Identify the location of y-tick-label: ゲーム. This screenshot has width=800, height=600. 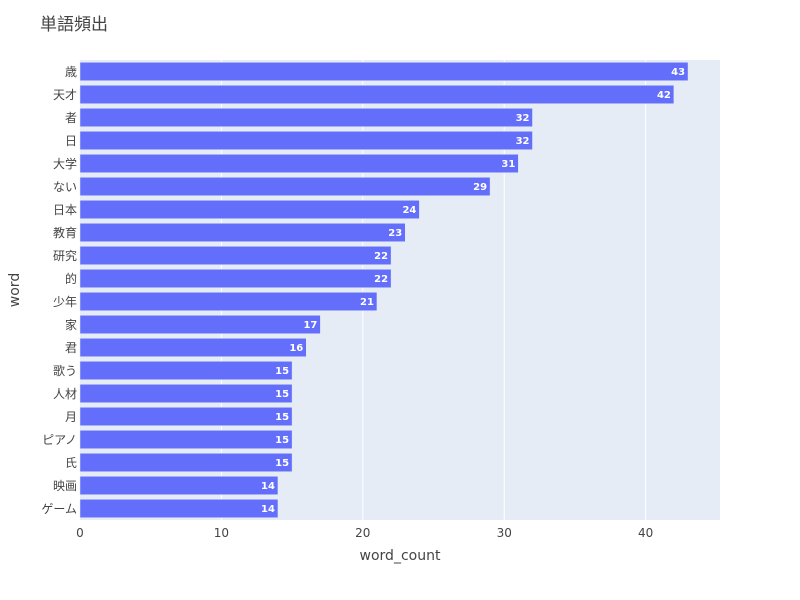
(59, 509).